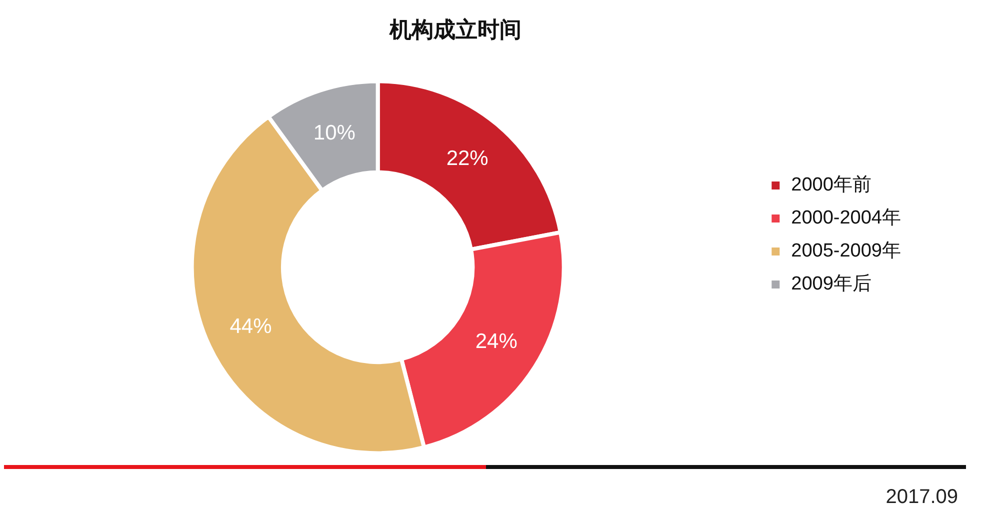  I want to click on data-label: 44%, so click(251, 326).